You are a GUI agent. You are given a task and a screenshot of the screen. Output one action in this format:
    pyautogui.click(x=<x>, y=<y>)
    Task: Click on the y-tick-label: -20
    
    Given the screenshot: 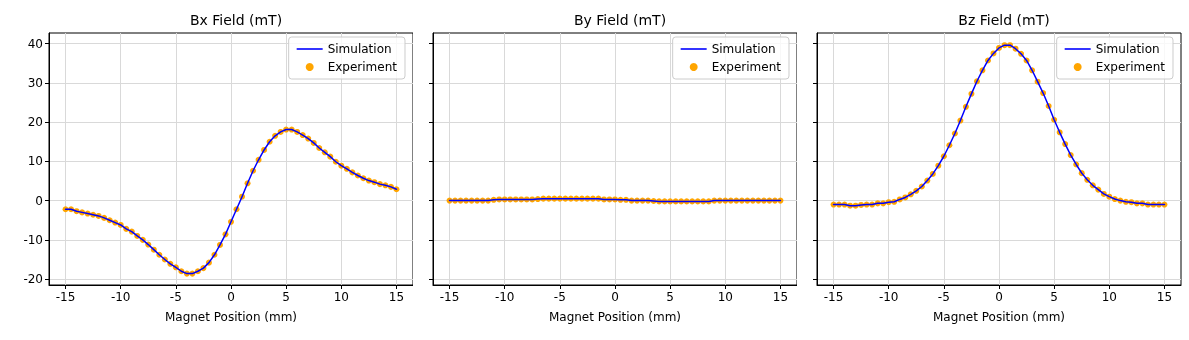 What is the action you would take?
    pyautogui.click(x=33, y=279)
    